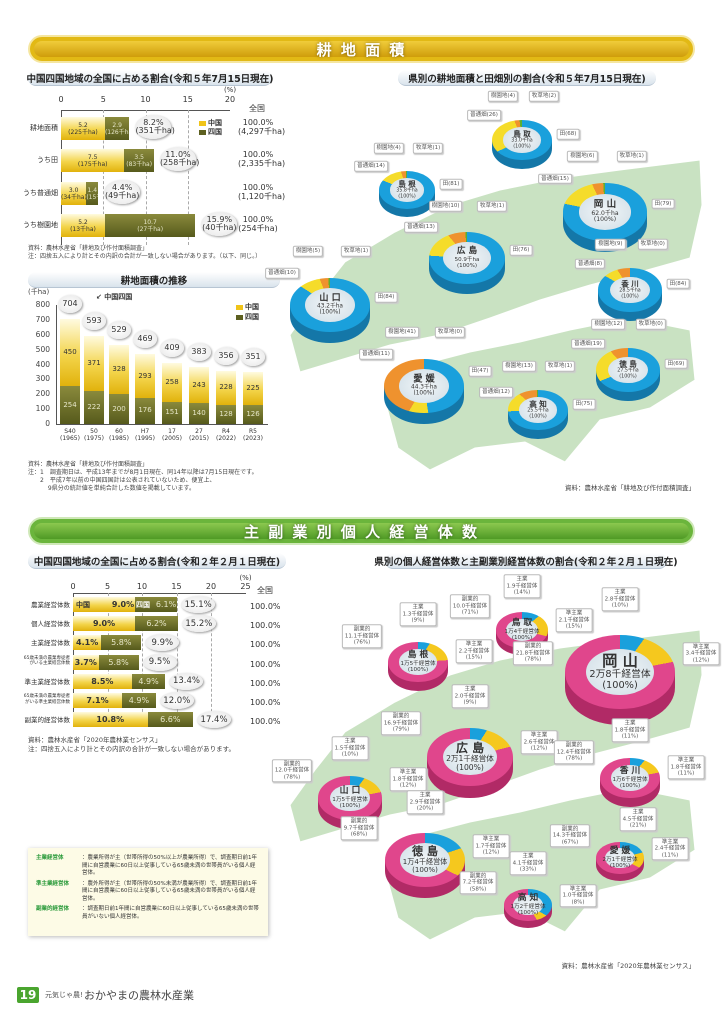 The height and width of the screenshot is (1024, 725). Describe the element at coordinates (150, 225) in the screenshot. I see `bar-shikoku: 10.7 (27千ha)` at that location.